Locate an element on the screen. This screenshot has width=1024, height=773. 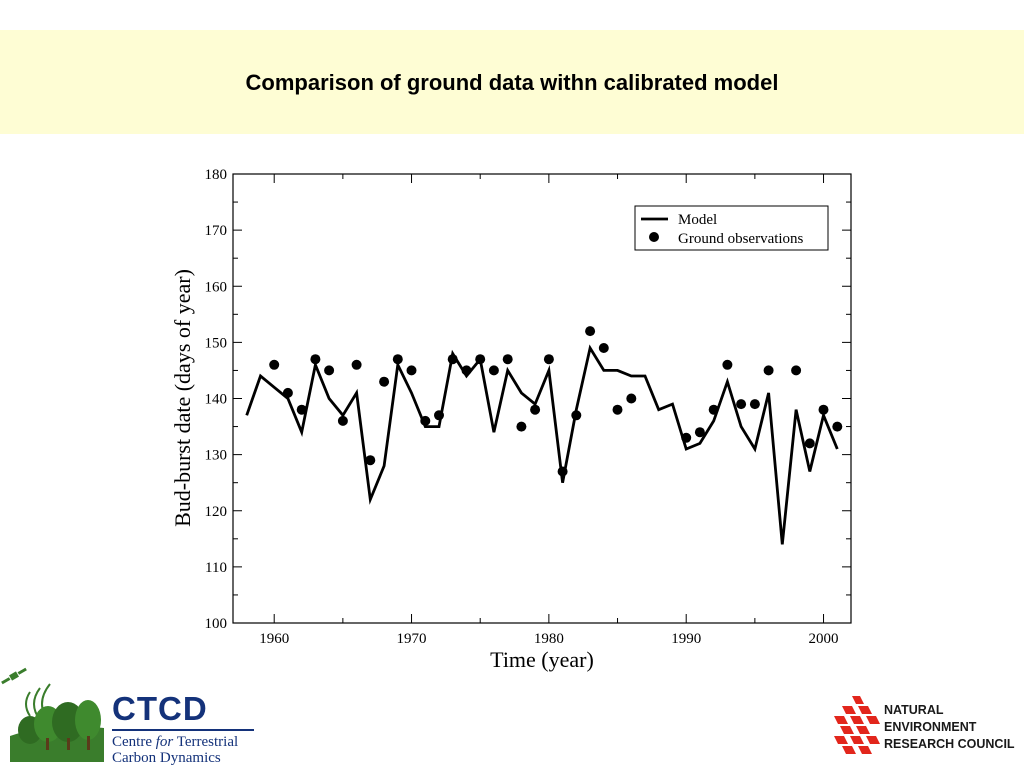
y-tick-label: 180 is located at coordinates (216, 175).